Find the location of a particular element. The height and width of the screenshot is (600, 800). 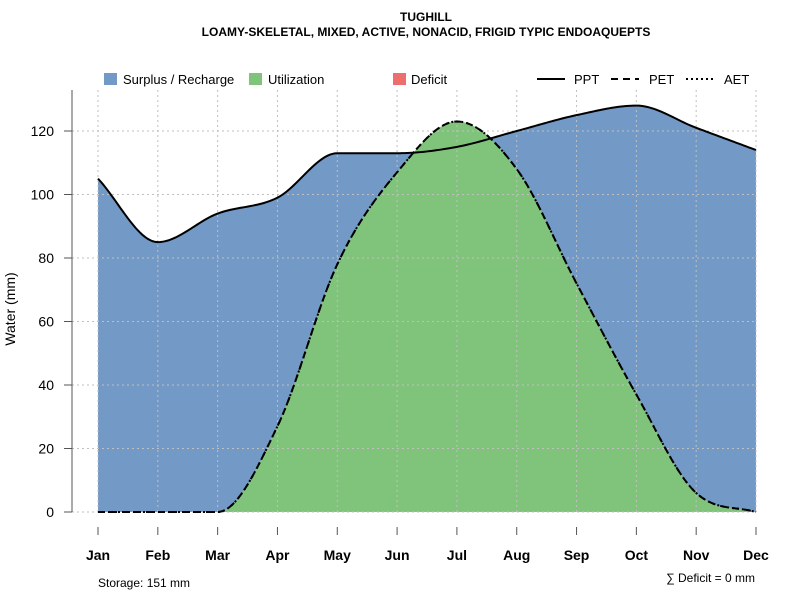

legend-label-utilization: Utilization is located at coordinates (296, 79).